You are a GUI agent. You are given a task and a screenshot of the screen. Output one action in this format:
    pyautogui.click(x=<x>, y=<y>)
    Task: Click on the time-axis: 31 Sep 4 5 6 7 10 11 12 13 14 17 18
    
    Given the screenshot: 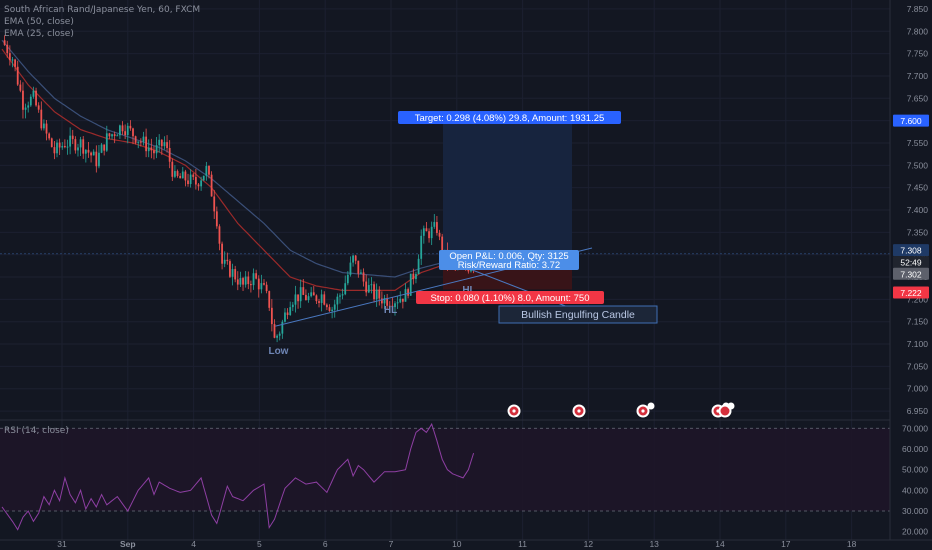 What is the action you would take?
    pyautogui.click(x=466, y=544)
    